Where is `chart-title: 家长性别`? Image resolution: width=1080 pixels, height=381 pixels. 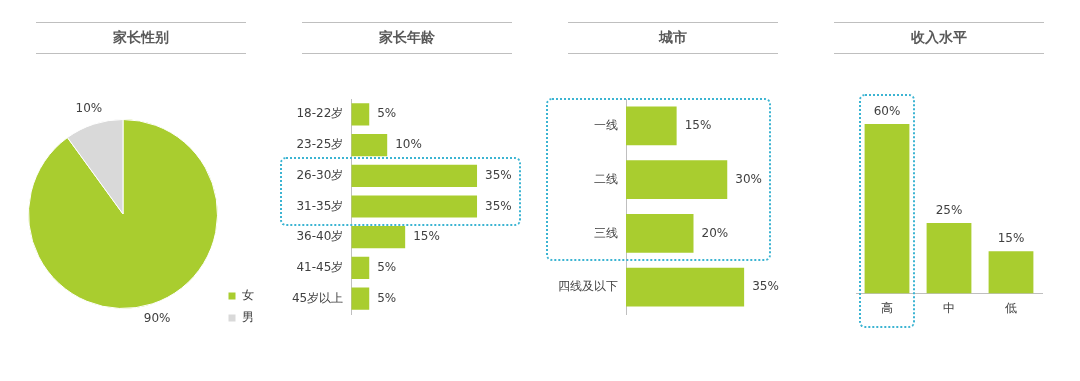 chart-title: 家长性别 is located at coordinates (141, 38).